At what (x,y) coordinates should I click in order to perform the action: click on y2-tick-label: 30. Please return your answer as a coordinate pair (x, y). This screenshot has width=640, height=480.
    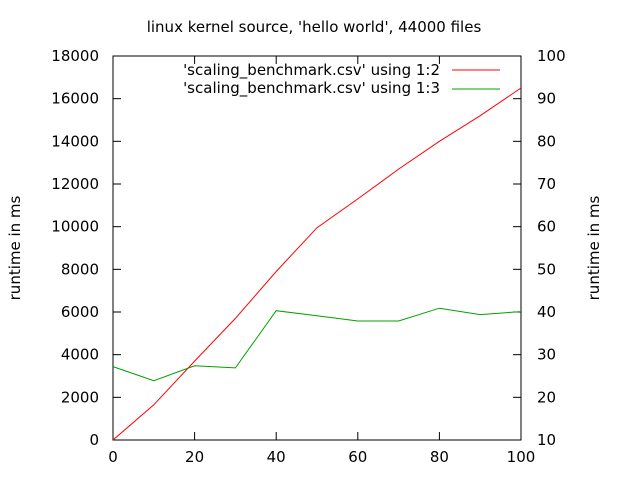
    Looking at the image, I should click on (546, 355).